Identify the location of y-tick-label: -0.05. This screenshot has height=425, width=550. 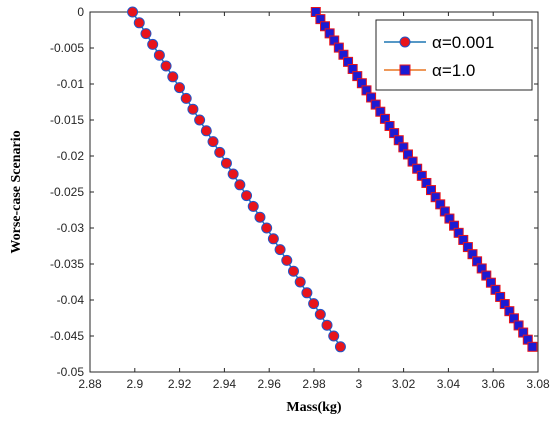
(71, 372).